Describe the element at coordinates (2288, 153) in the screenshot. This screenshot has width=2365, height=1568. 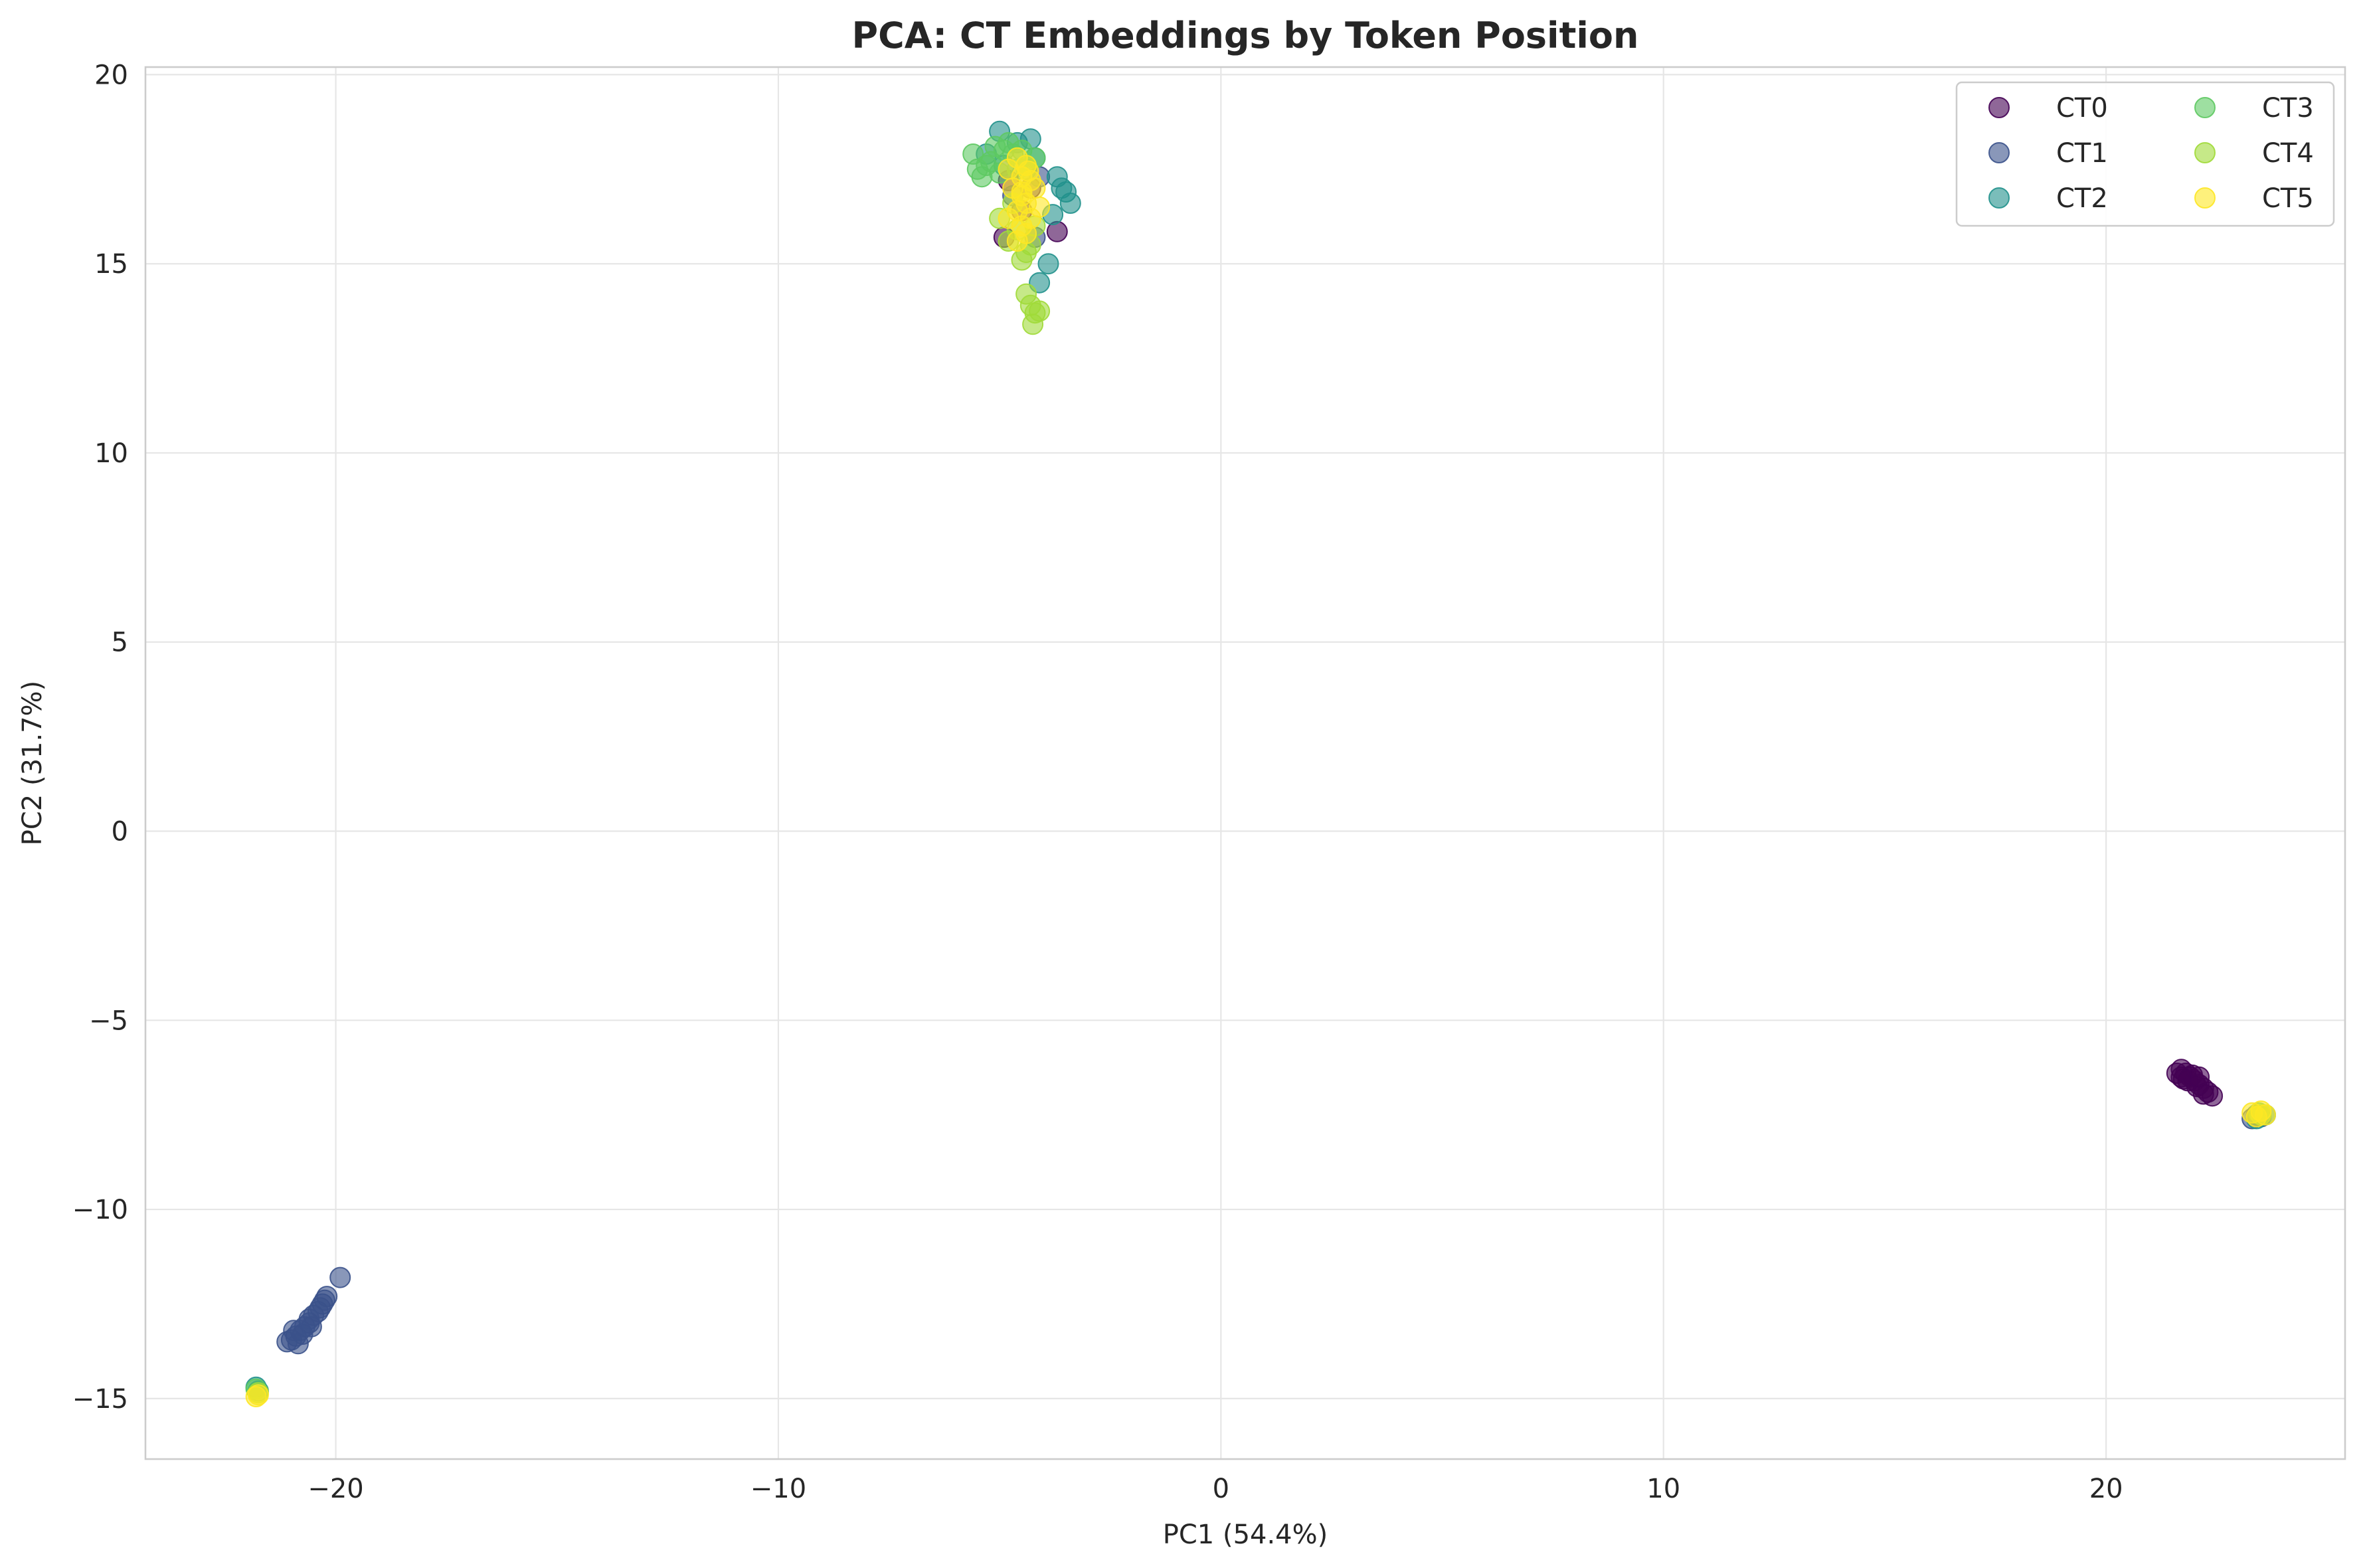
I see `legend-label: CT4` at that location.